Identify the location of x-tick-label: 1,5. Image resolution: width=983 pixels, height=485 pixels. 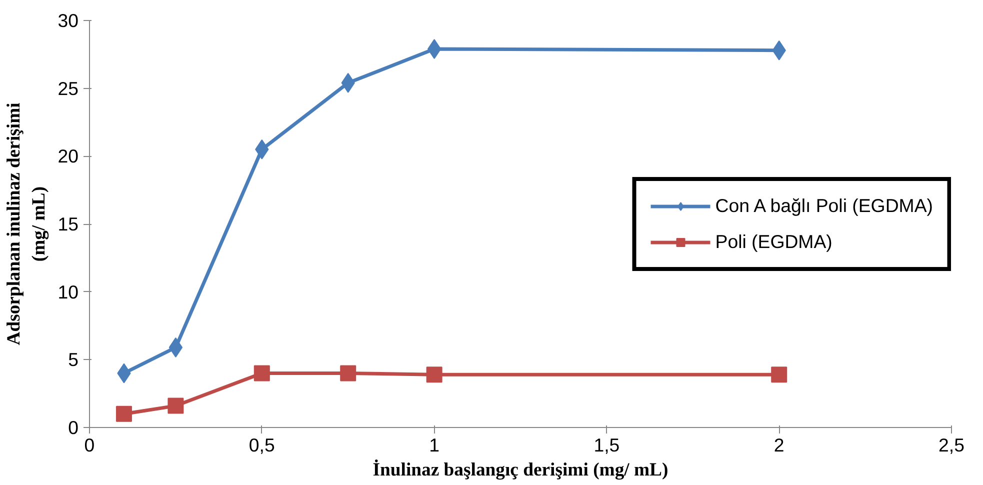
(607, 445).